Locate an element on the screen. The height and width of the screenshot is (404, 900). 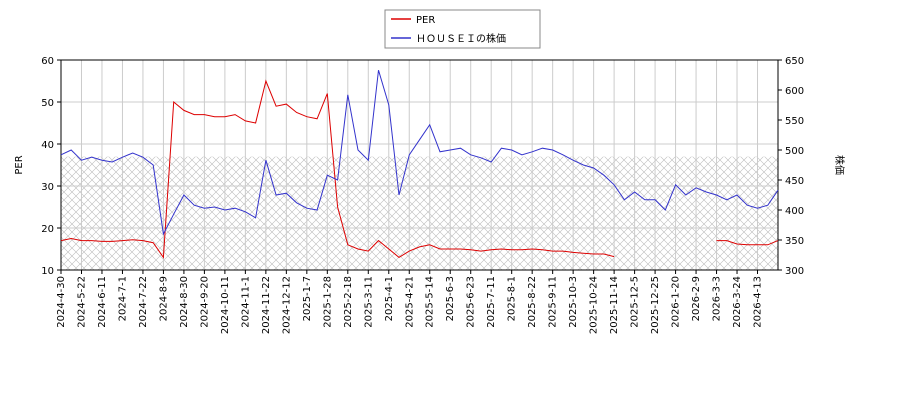
y2-tick-label: 400 is located at coordinates (794, 211).